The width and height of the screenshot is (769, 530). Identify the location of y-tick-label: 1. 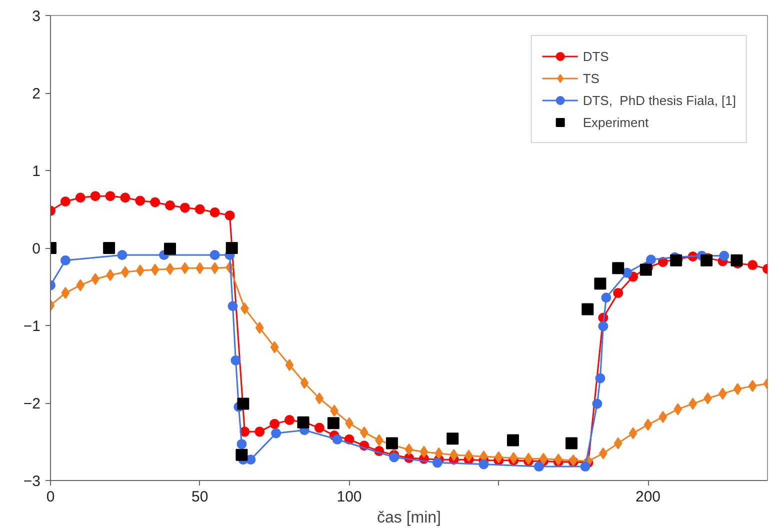
(36, 171).